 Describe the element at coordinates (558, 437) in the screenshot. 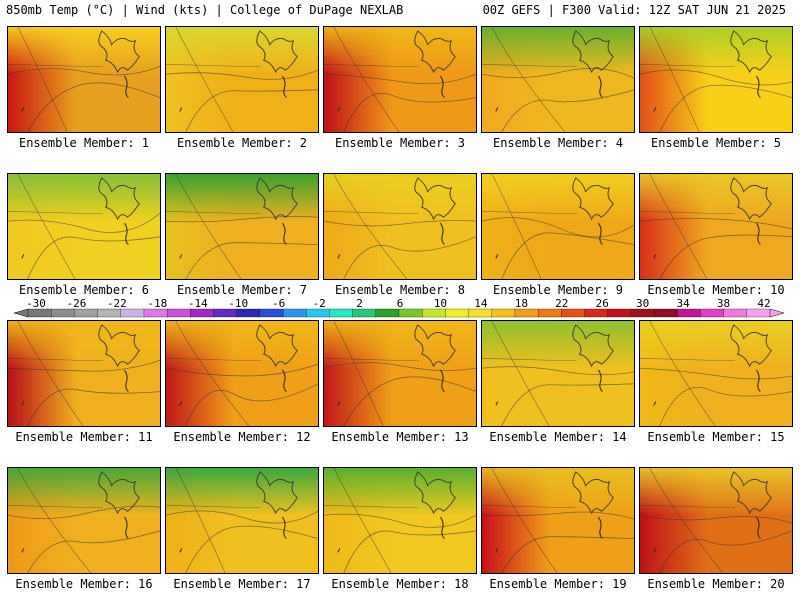

I see `member-label: Ensemble Member: 14` at that location.